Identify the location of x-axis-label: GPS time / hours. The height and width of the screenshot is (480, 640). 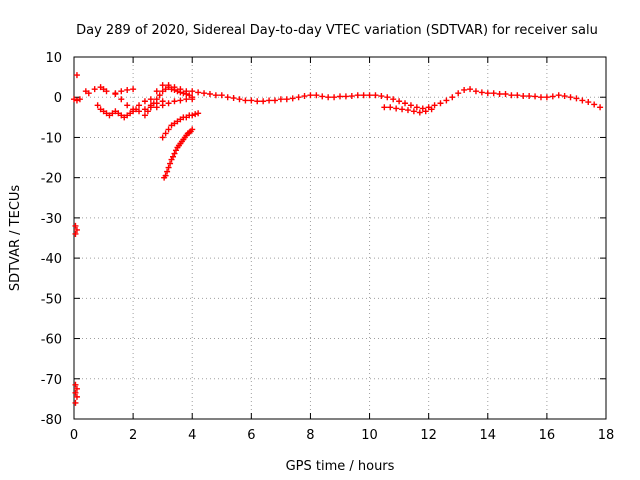
(340, 466).